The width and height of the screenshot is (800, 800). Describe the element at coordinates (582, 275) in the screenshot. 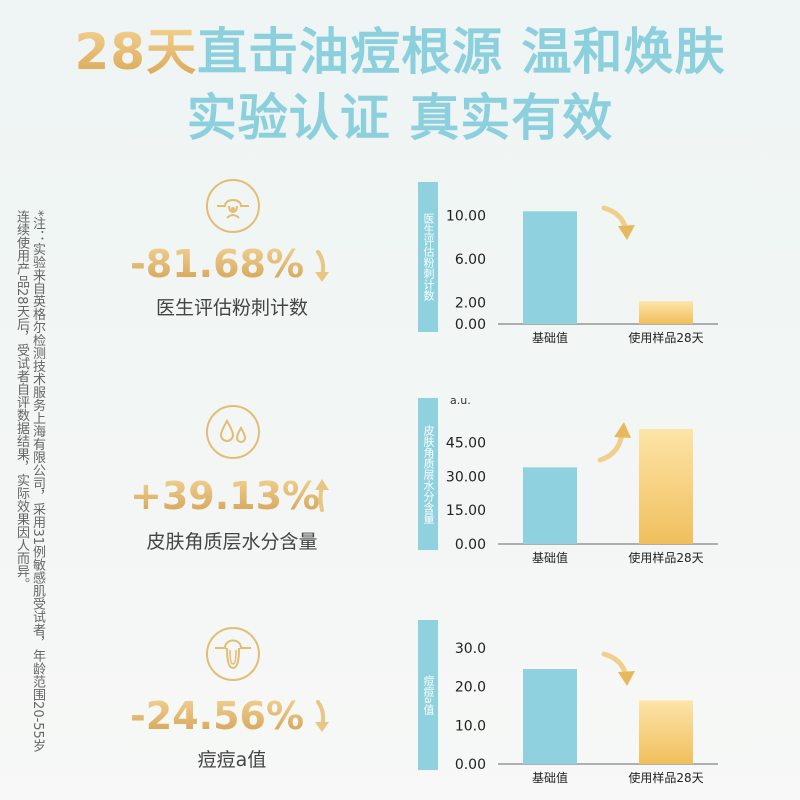

I see `bar-chart-svg: 0.00 2.00 6.00 10.00 基础值 使用样品28天` at that location.